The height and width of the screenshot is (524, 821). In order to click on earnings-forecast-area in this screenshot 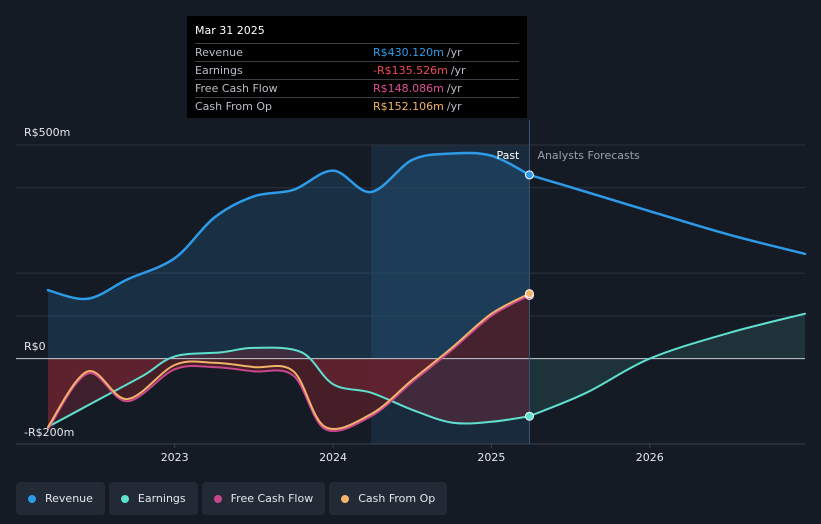, I will do `click(667, 365)`.